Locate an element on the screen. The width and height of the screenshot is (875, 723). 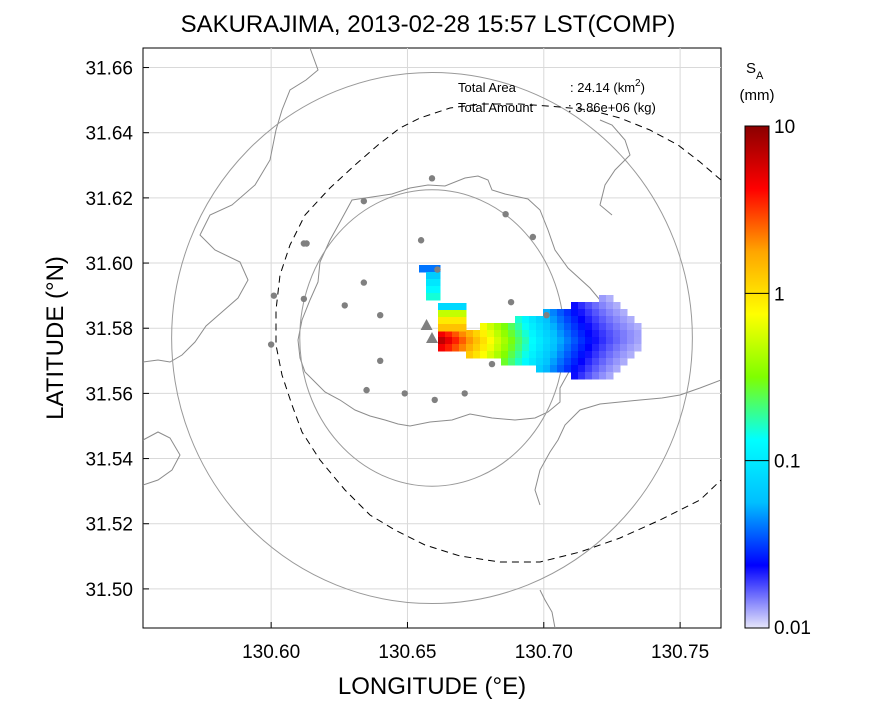
colorbar-ticks: 0.01 0.1 1 10 is located at coordinates (778, 378).